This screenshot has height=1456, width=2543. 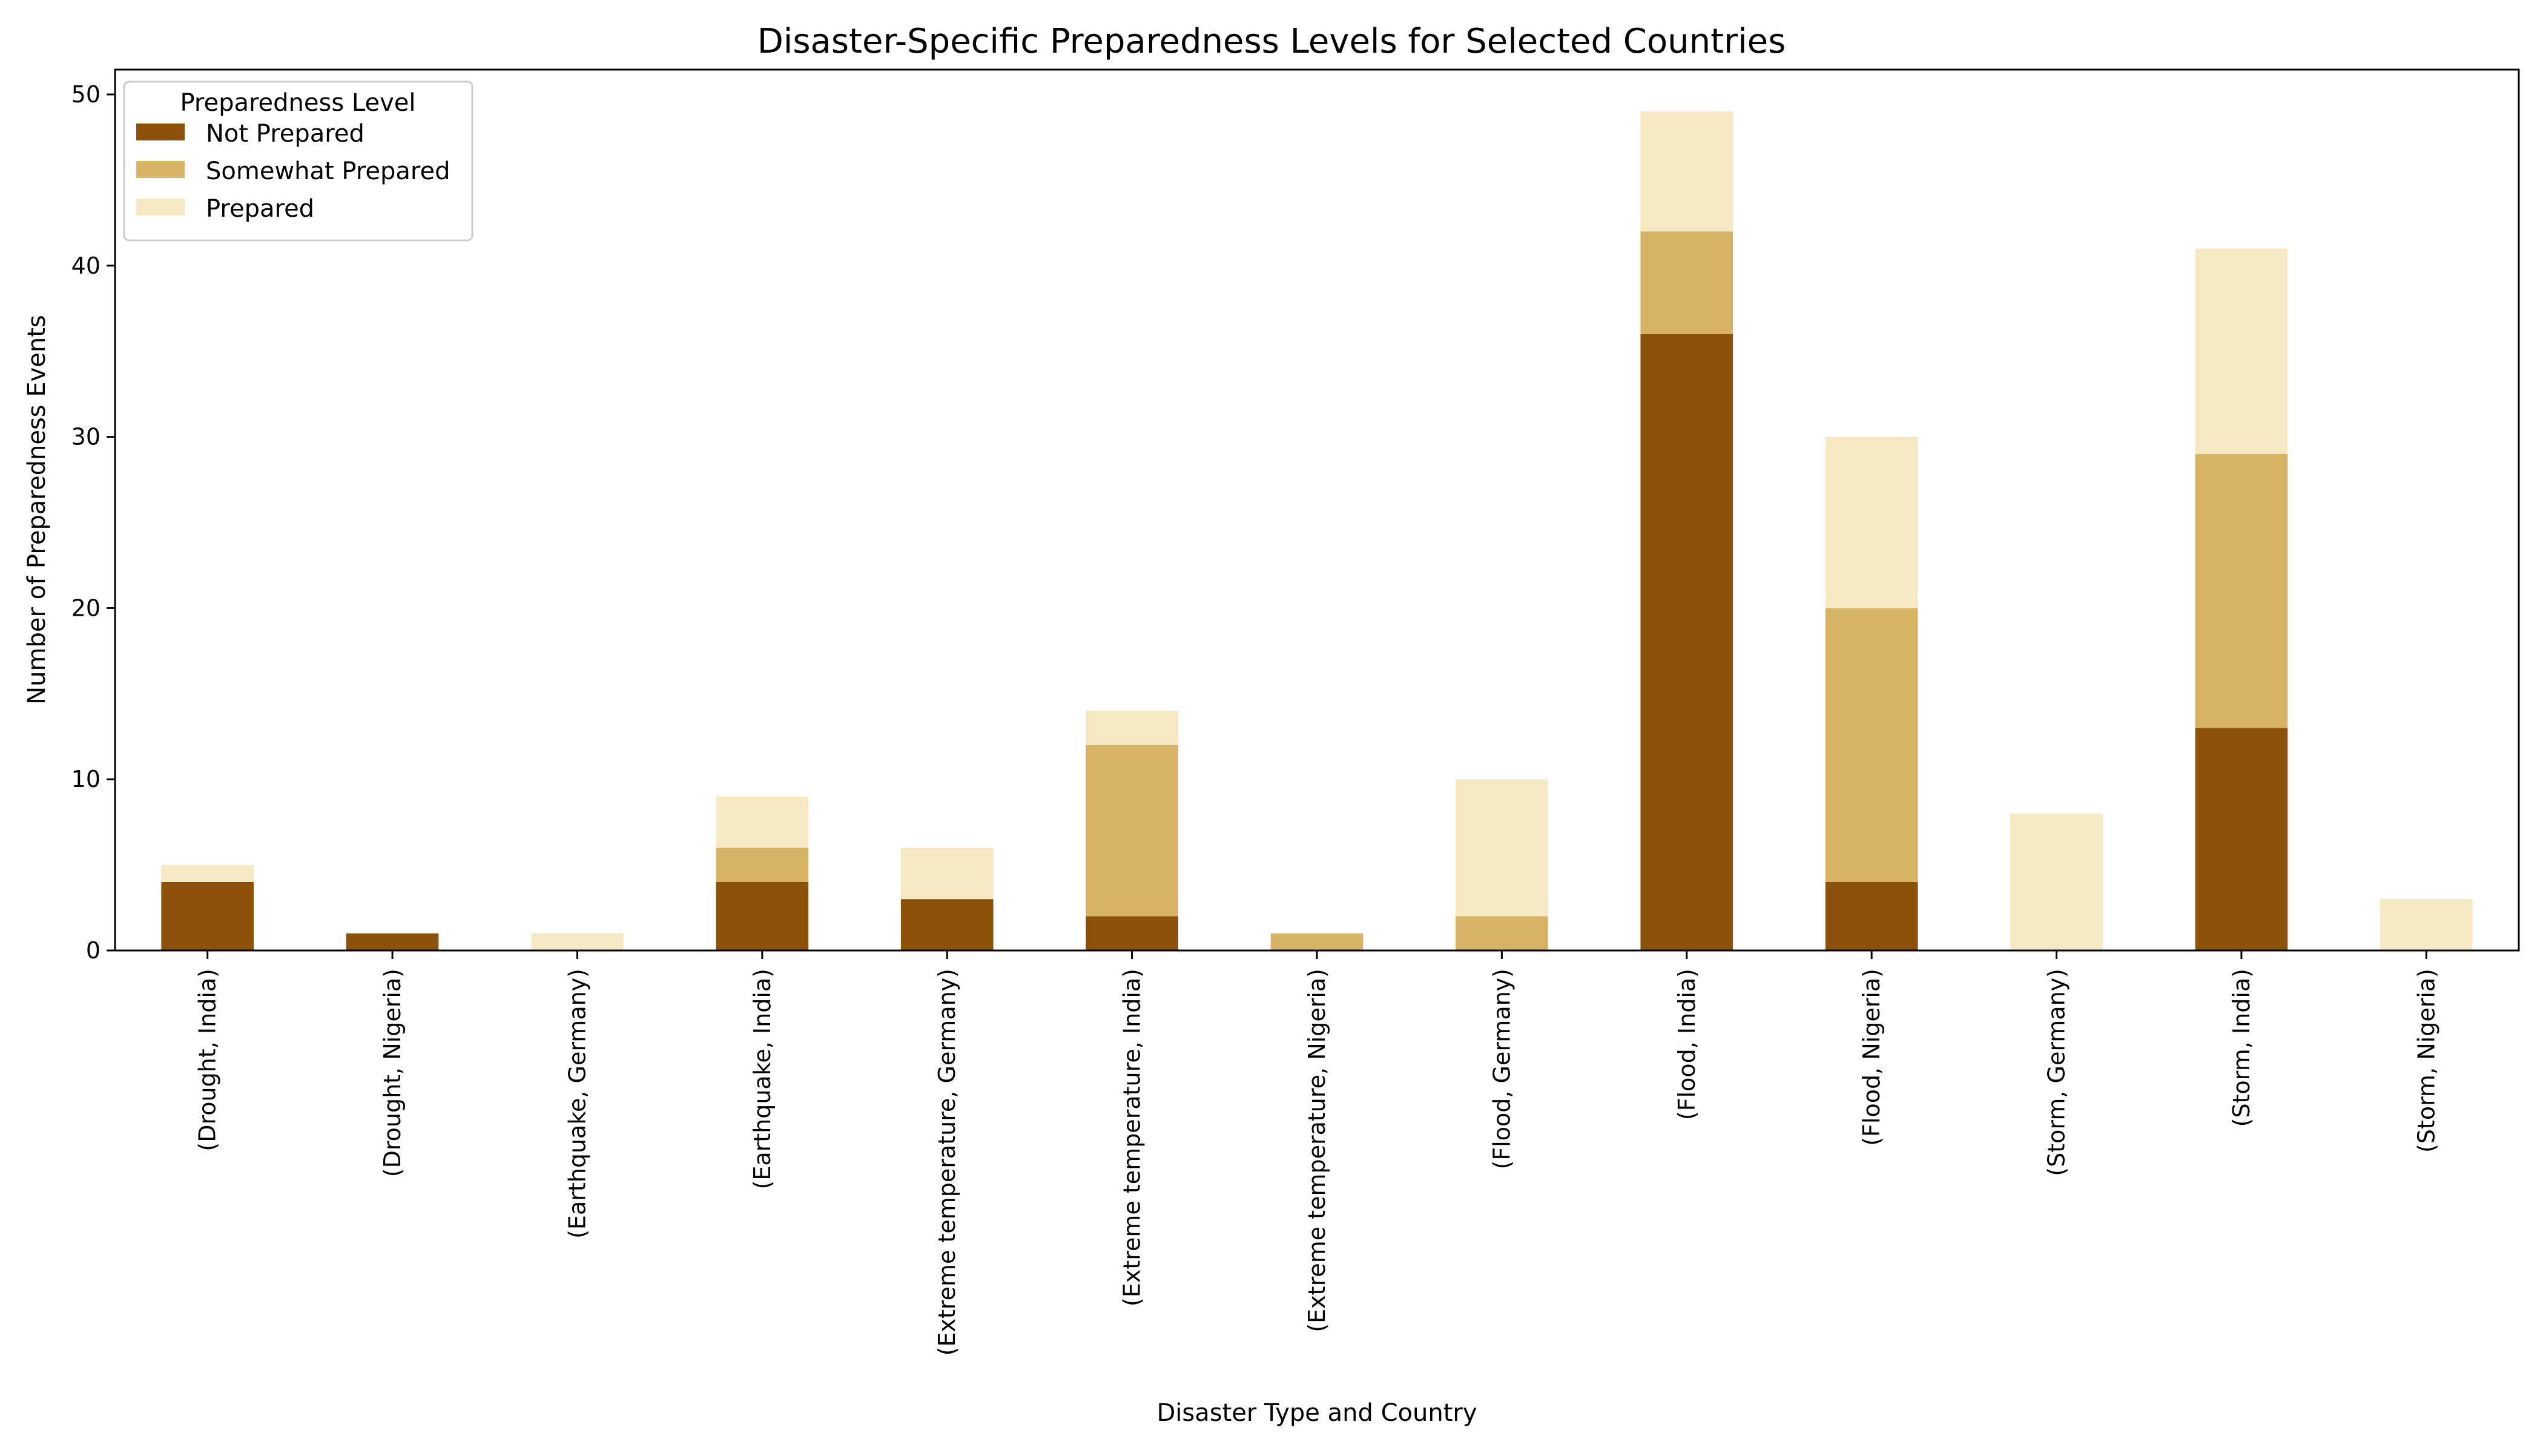 I want to click on y-tick-label: 20, so click(x=86, y=608).